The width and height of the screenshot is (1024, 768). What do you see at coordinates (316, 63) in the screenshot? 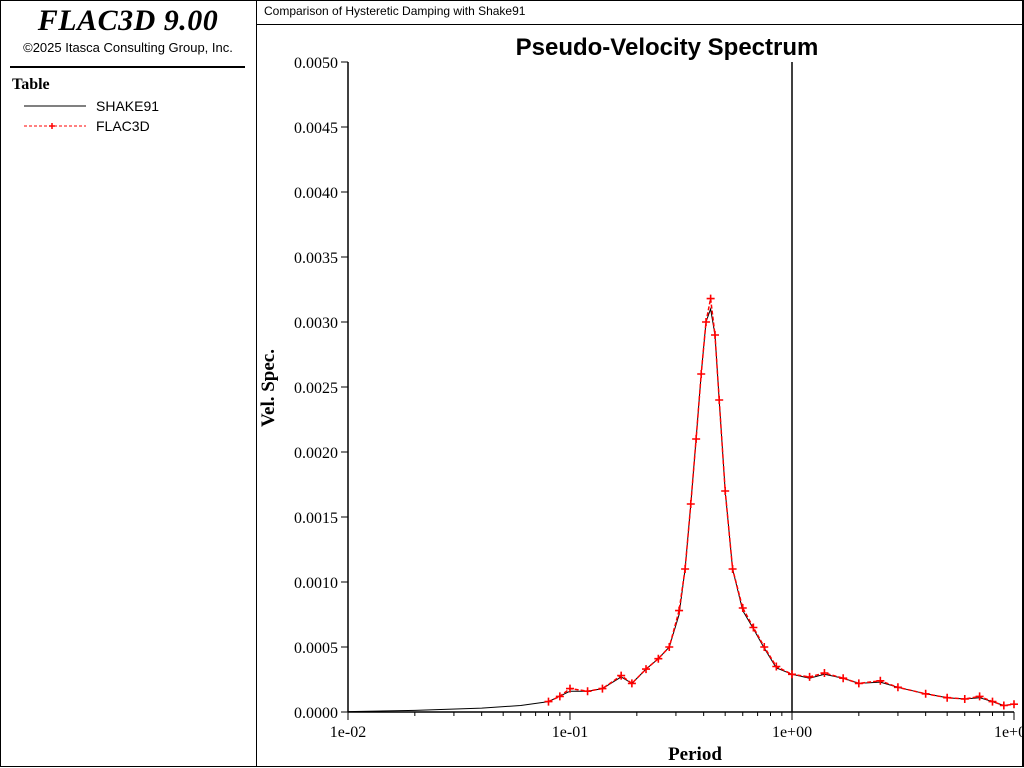
I see `y-tick-label: 0.0050` at bounding box center [316, 63].